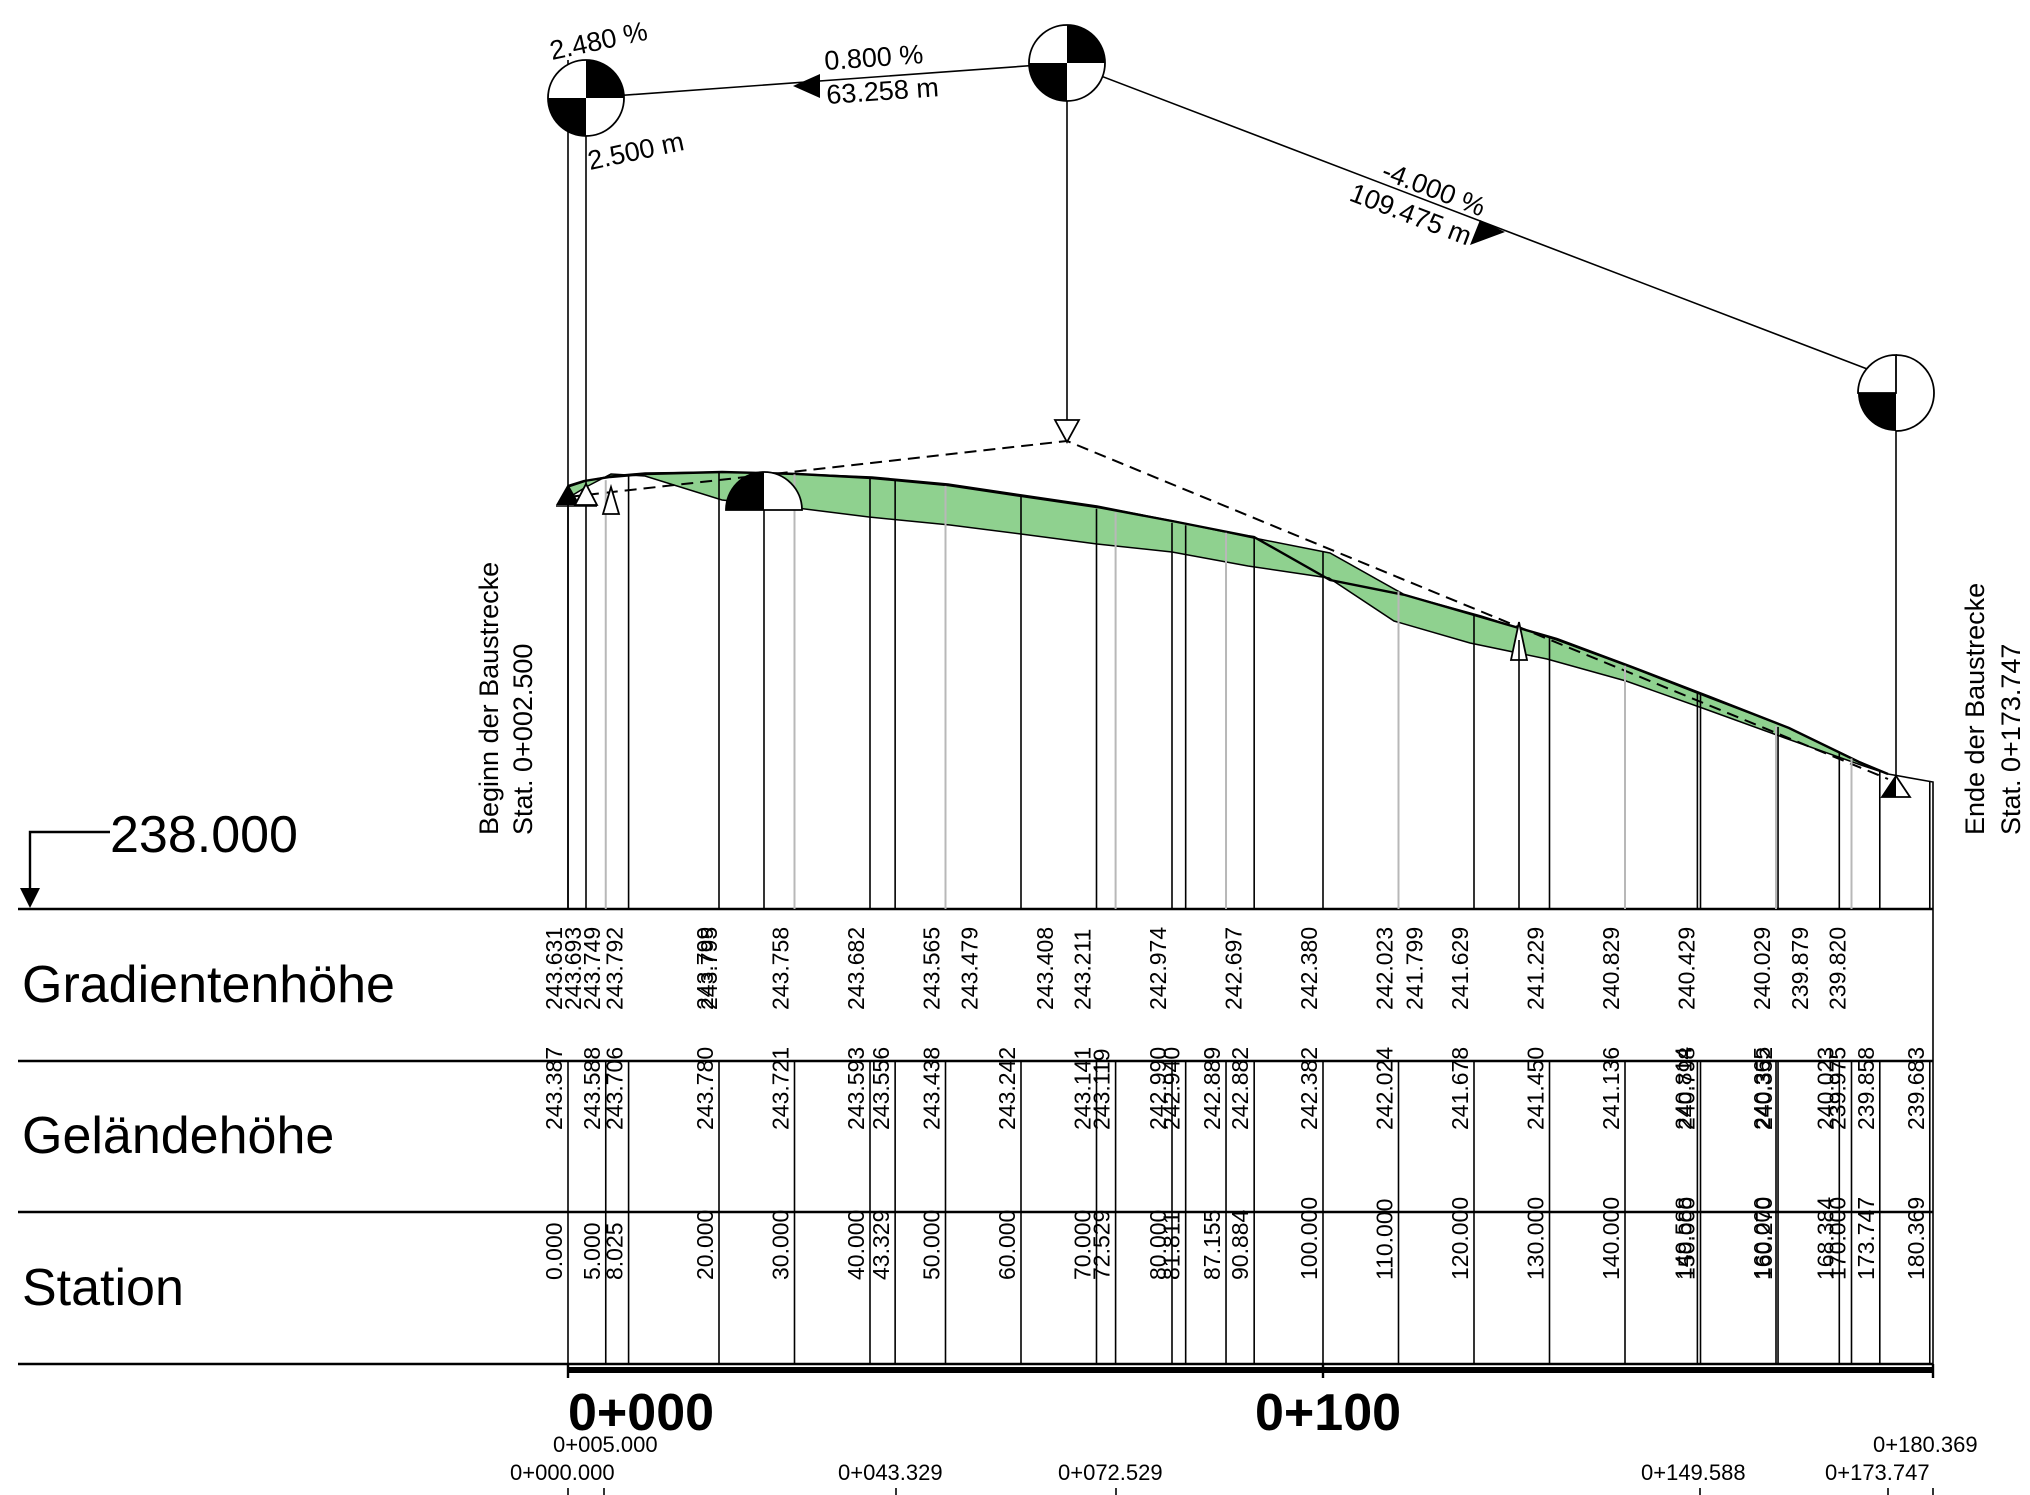 This screenshot has width=2030, height=1495. Describe the element at coordinates (856, 1088) in the screenshot. I see `terrain-value: 243.593` at that location.